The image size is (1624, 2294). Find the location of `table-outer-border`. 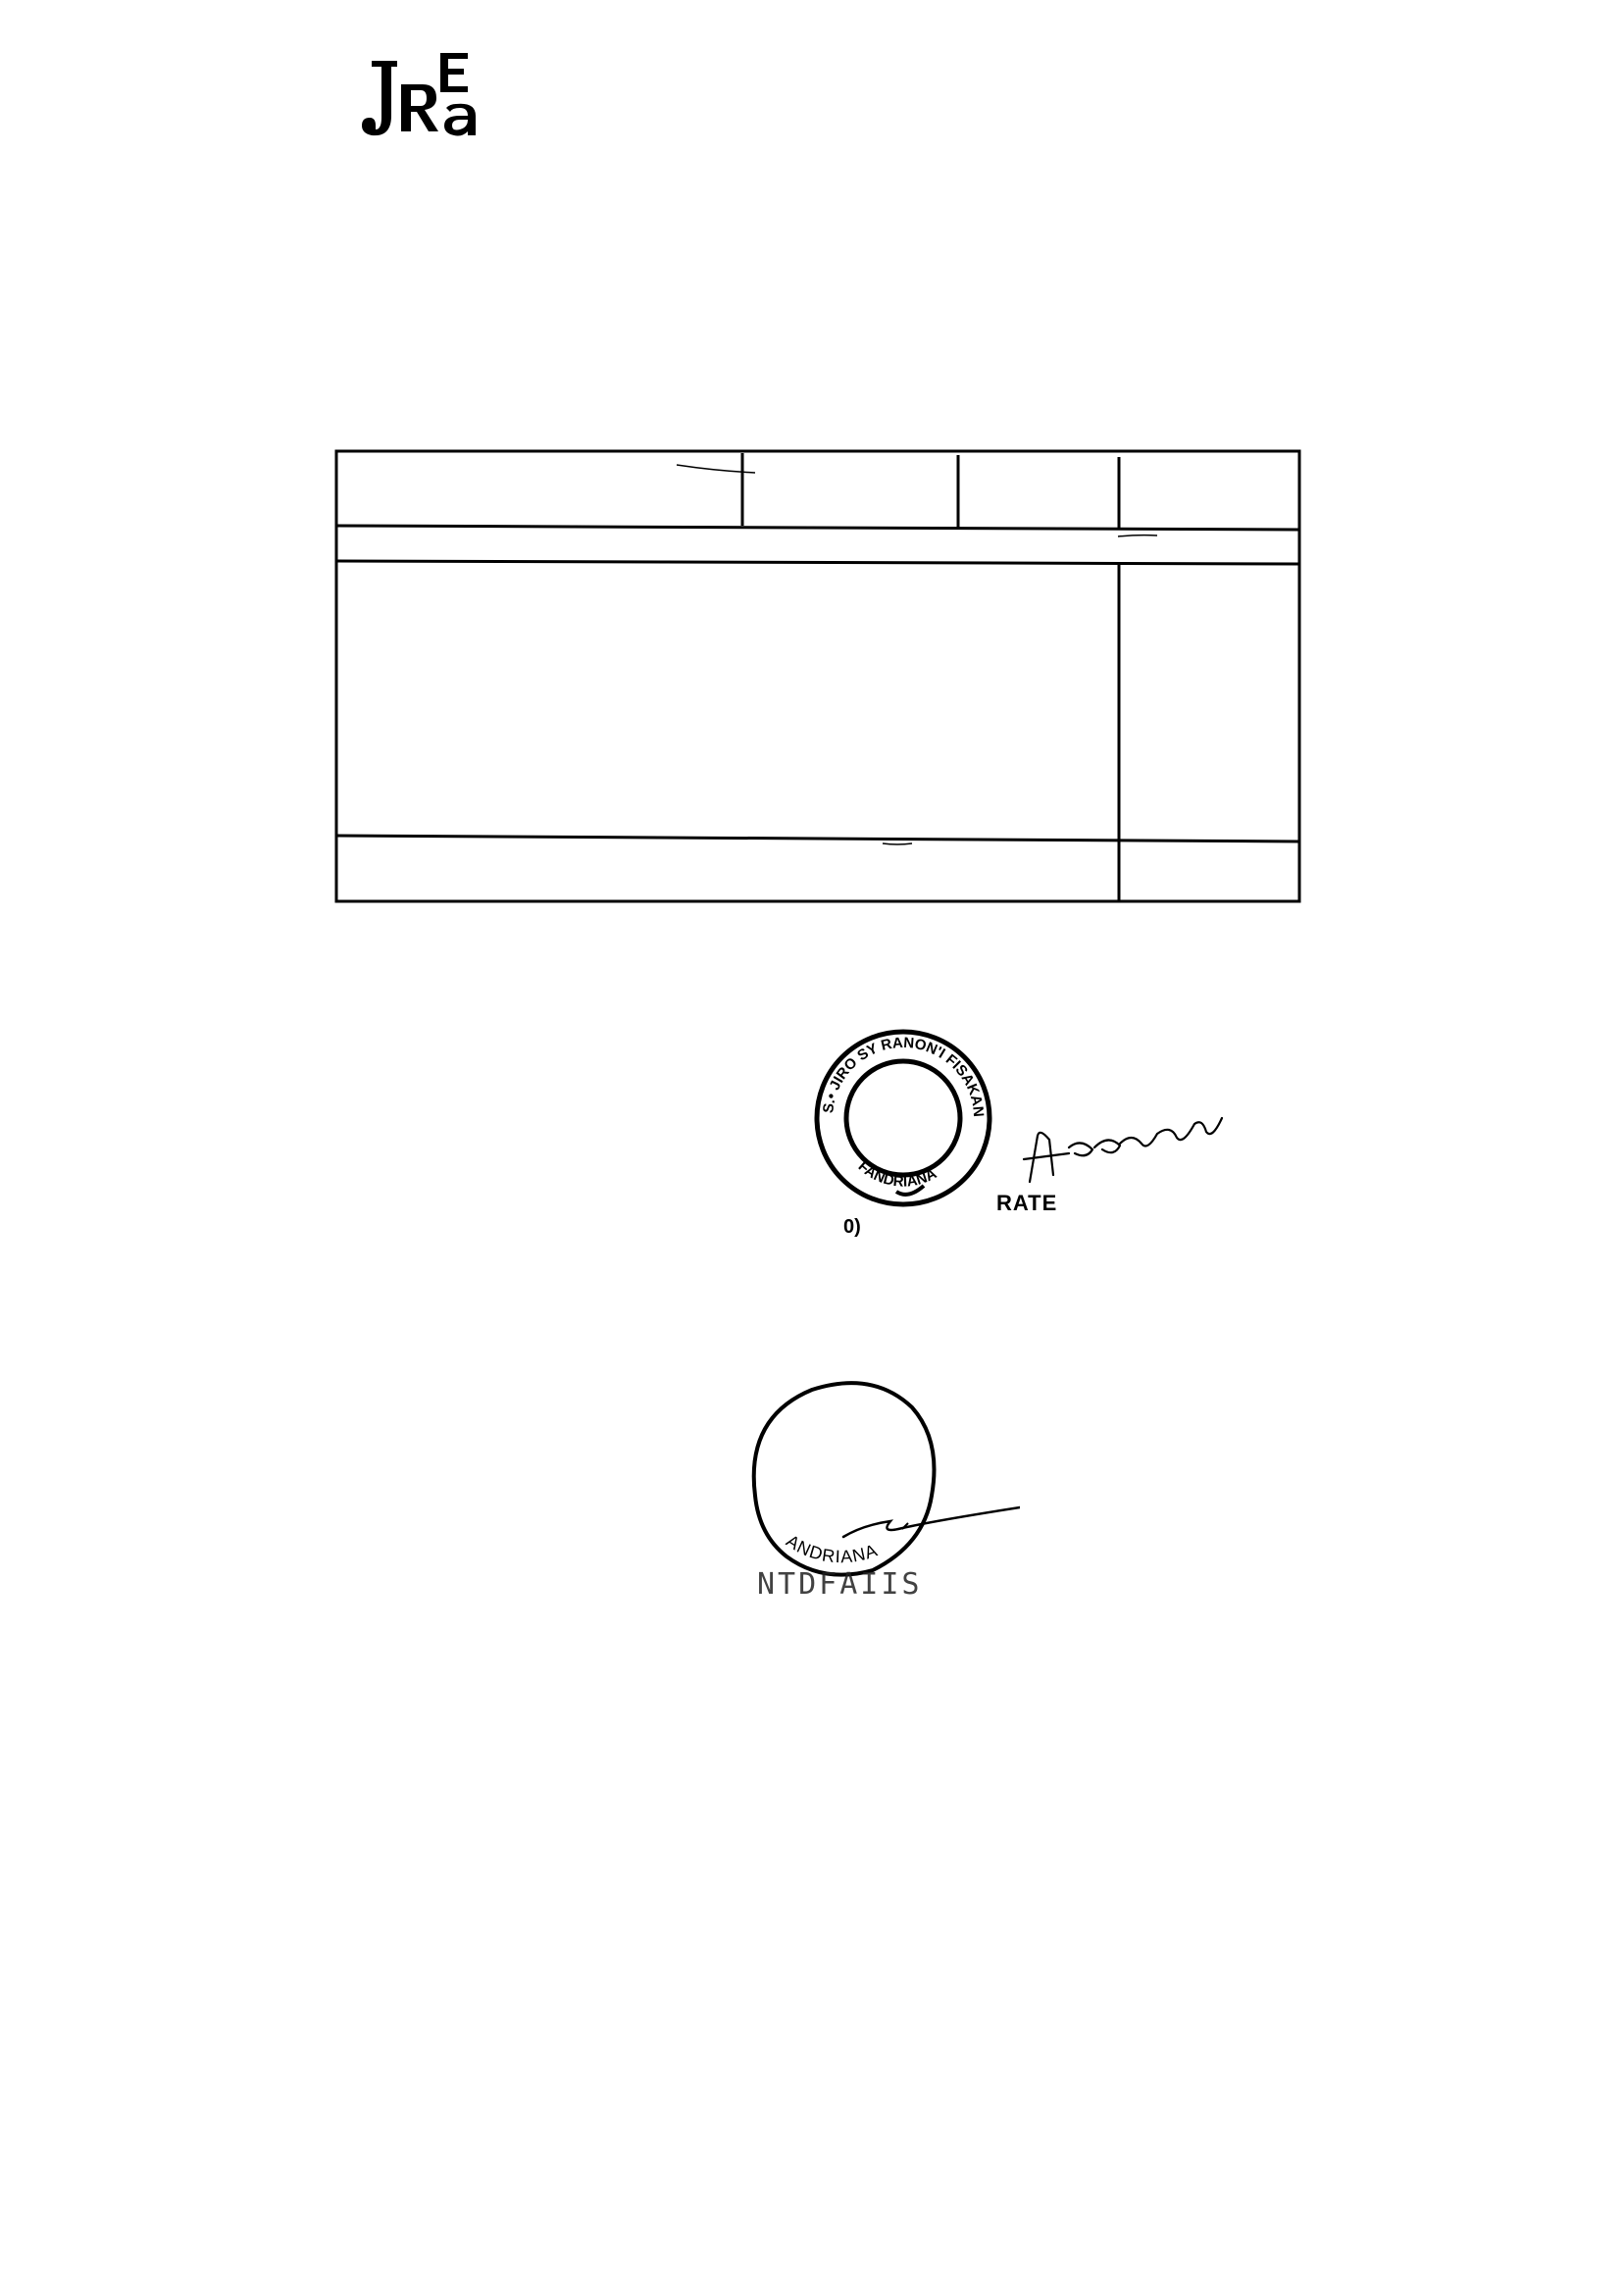

table-outer-border is located at coordinates (817, 676).